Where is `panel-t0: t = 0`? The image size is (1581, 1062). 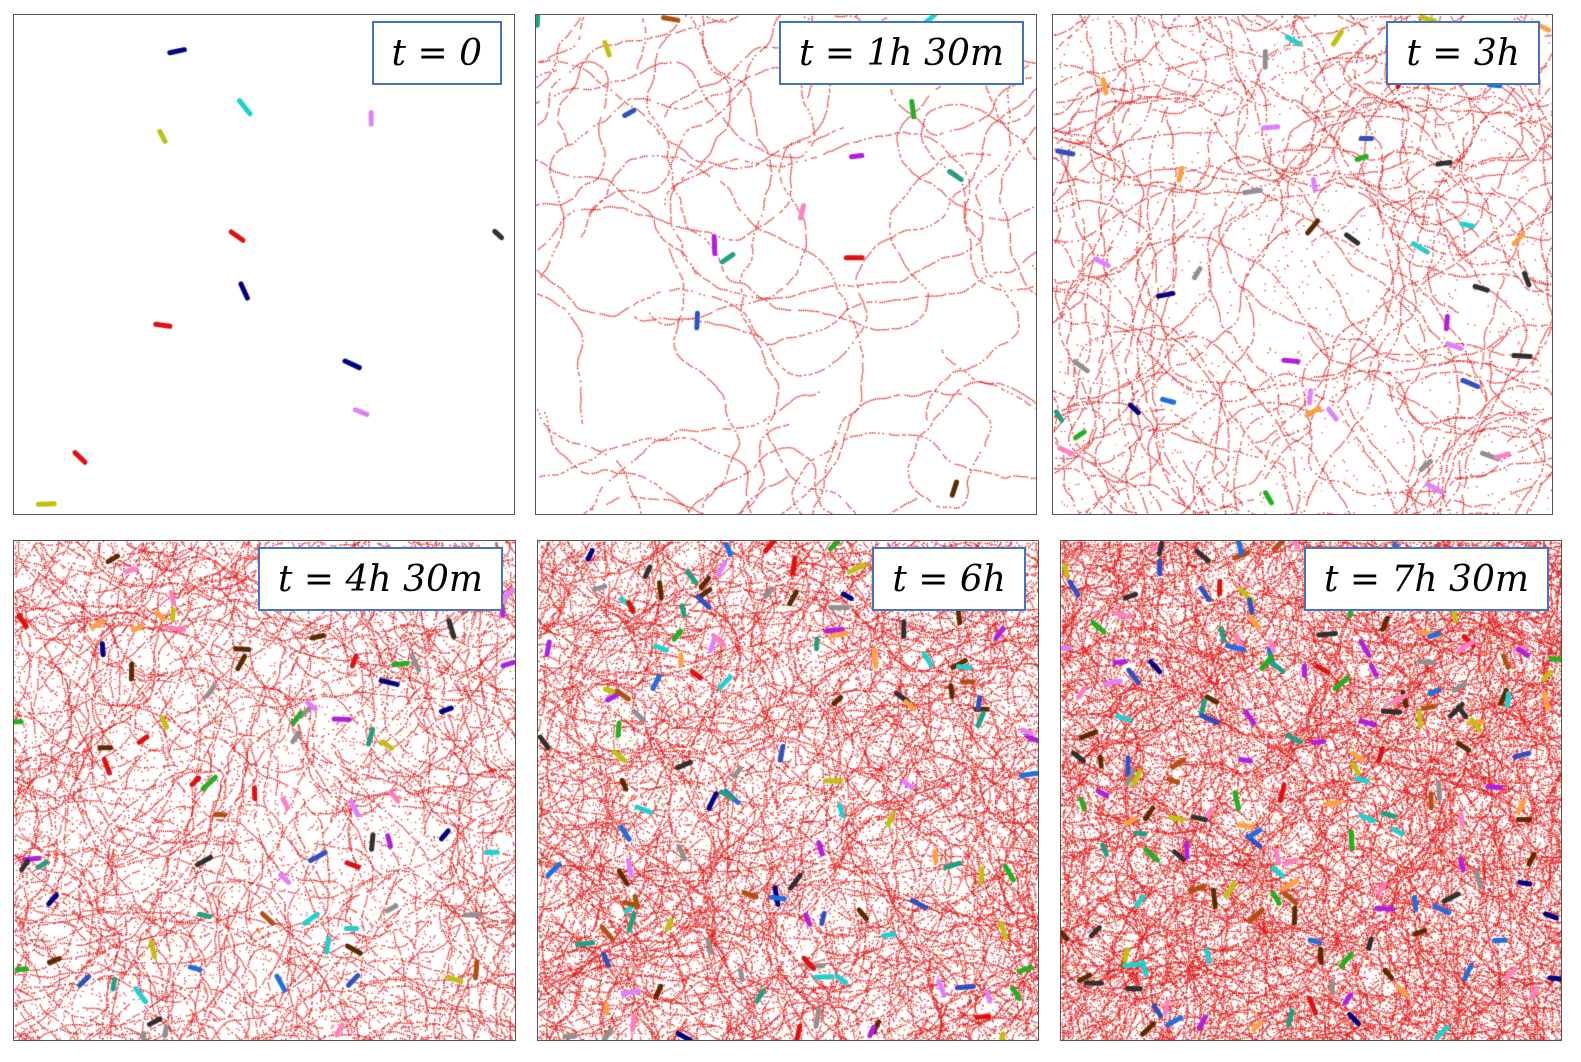
panel-t0: t = 0 is located at coordinates (264, 264).